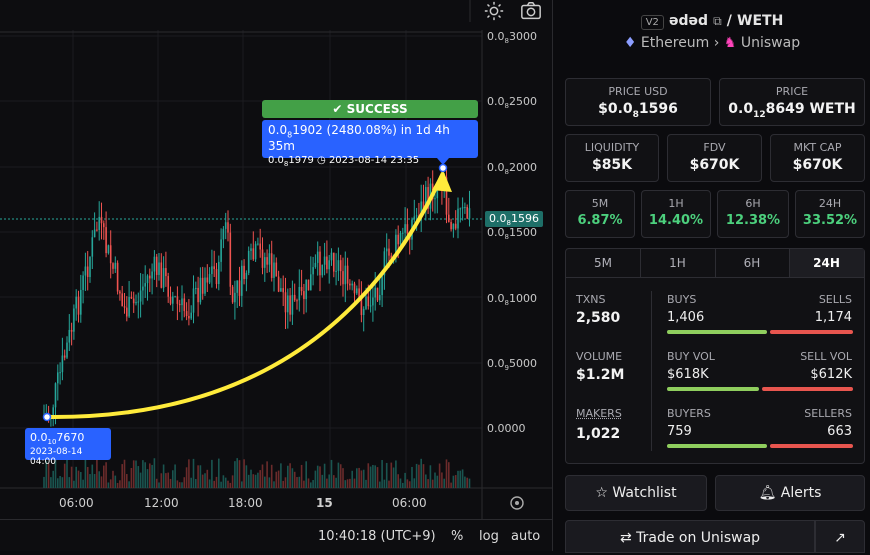 The height and width of the screenshot is (555, 870). I want to click on buyers-bar, so click(717, 446).